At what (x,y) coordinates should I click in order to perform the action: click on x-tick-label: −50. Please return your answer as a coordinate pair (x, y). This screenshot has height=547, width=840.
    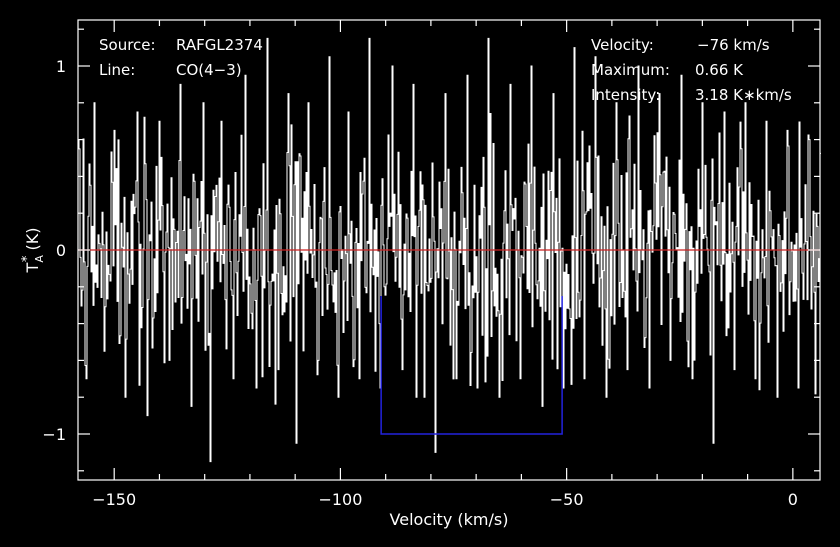
    Looking at the image, I should click on (567, 499).